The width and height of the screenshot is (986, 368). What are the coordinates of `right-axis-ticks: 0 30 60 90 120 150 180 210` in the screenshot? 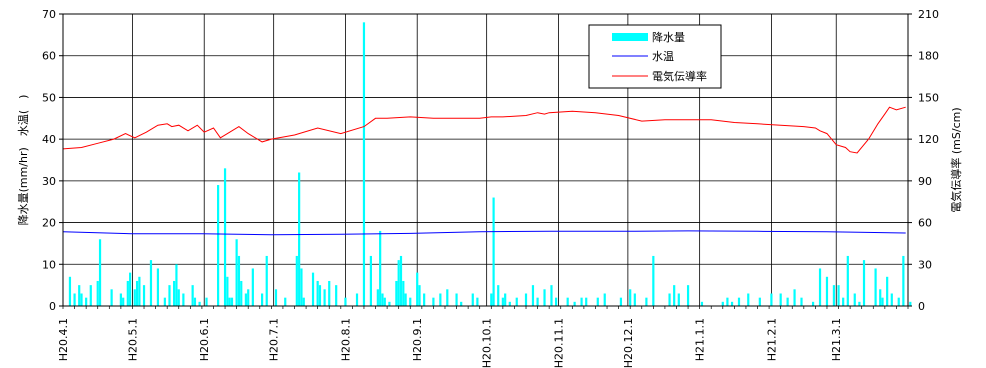 It's located at (923, 160).